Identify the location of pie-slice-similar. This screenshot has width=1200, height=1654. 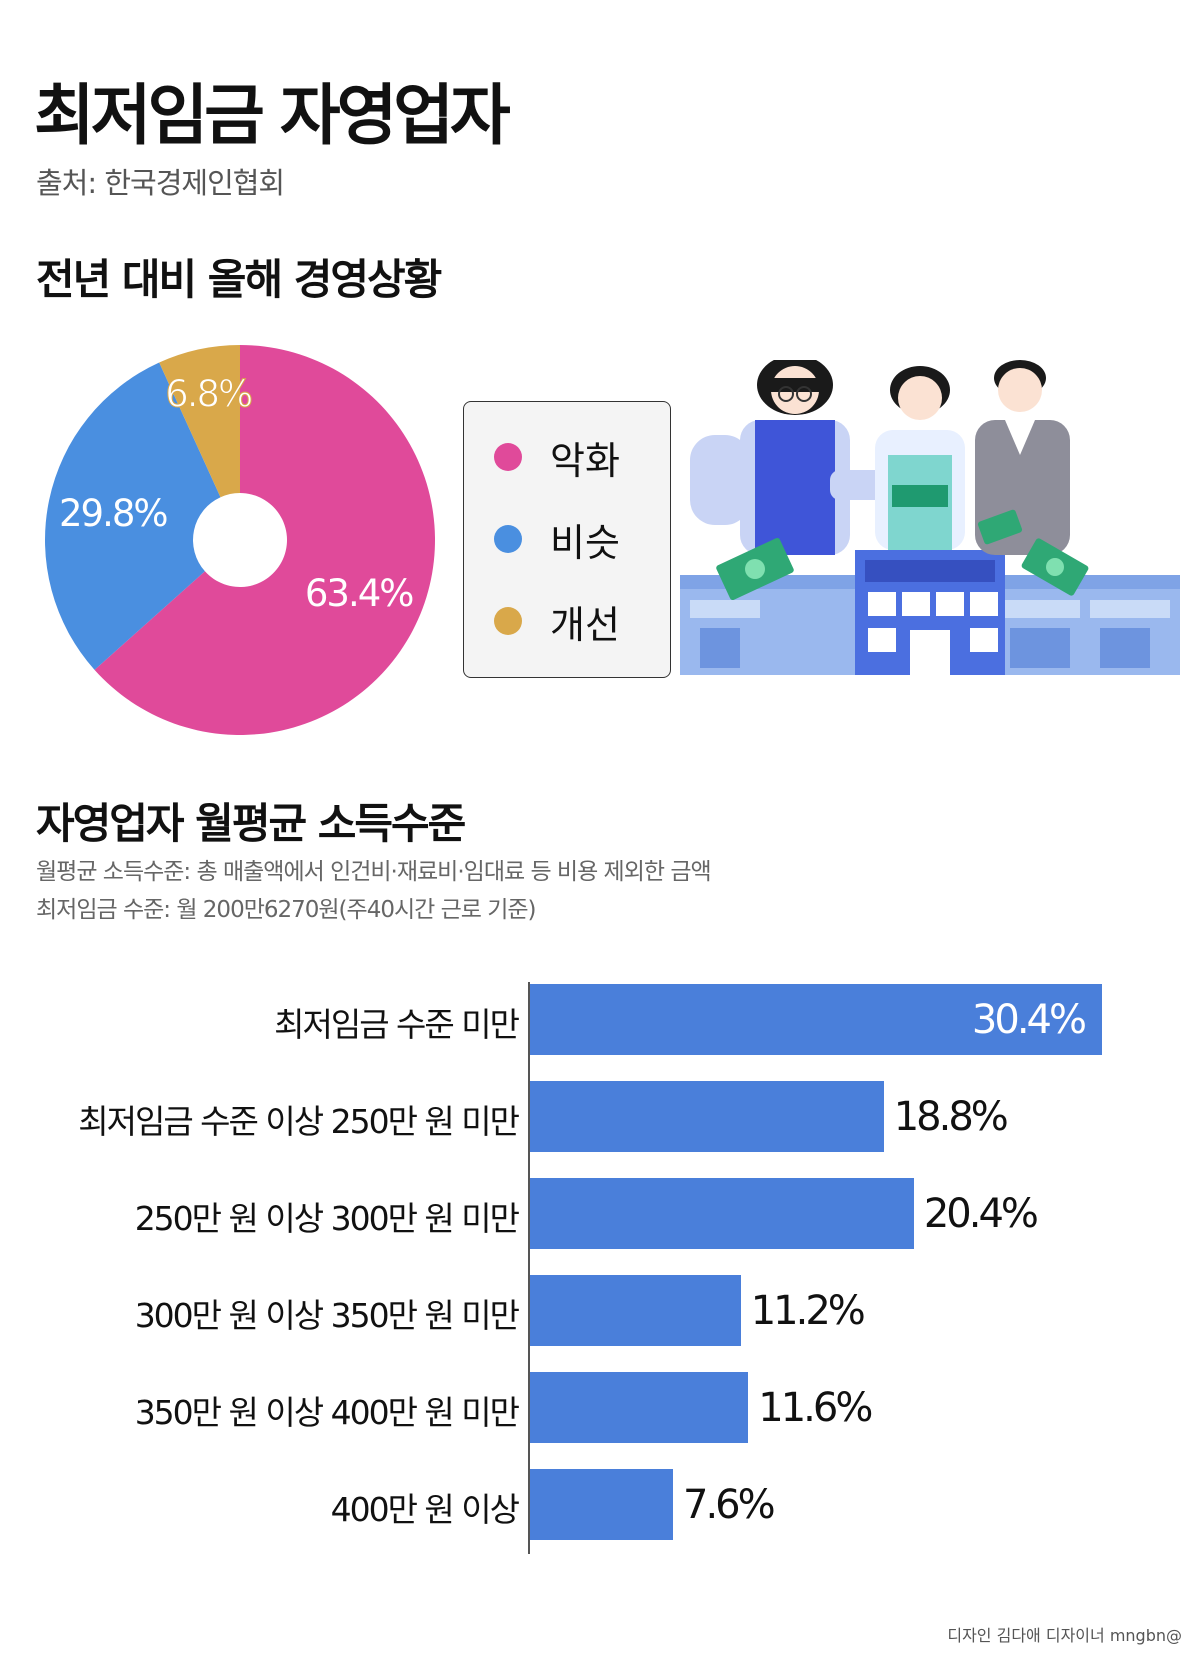
(133, 516).